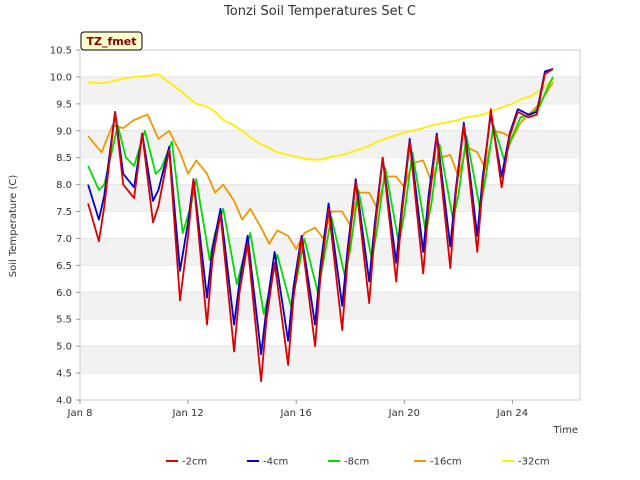 Image resolution: width=640 pixels, height=480 pixels. Describe the element at coordinates (64, 131) in the screenshot. I see `y-tick-label: 9.0` at that location.